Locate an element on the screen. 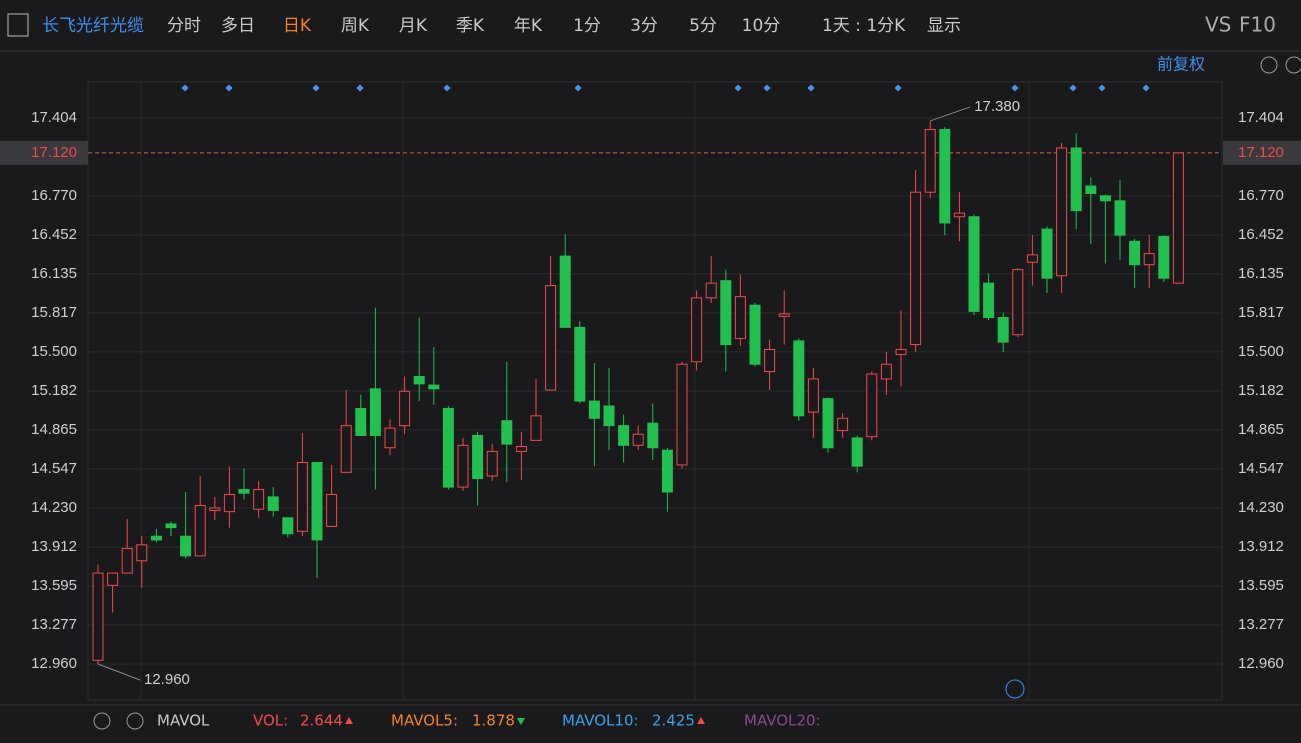  period-tab: 10分 is located at coordinates (761, 26).